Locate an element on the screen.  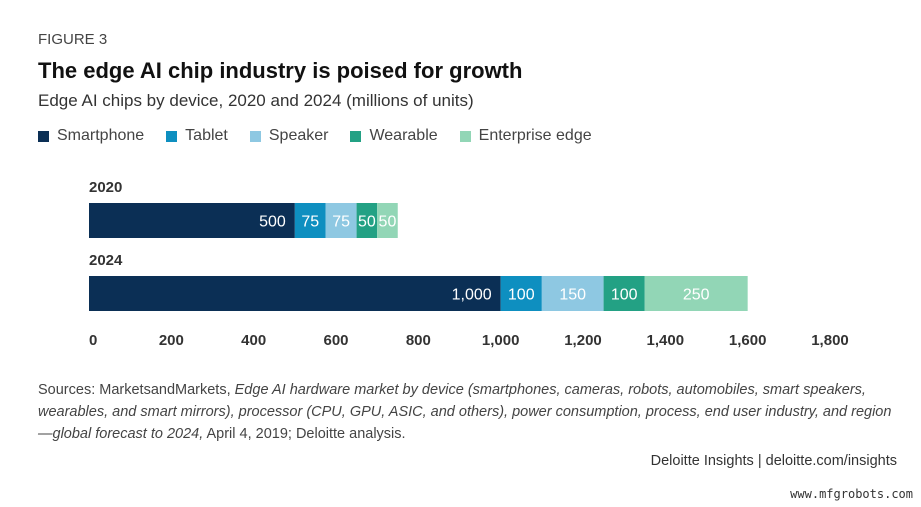
bar-2024-speaker is located at coordinates (572, 293).